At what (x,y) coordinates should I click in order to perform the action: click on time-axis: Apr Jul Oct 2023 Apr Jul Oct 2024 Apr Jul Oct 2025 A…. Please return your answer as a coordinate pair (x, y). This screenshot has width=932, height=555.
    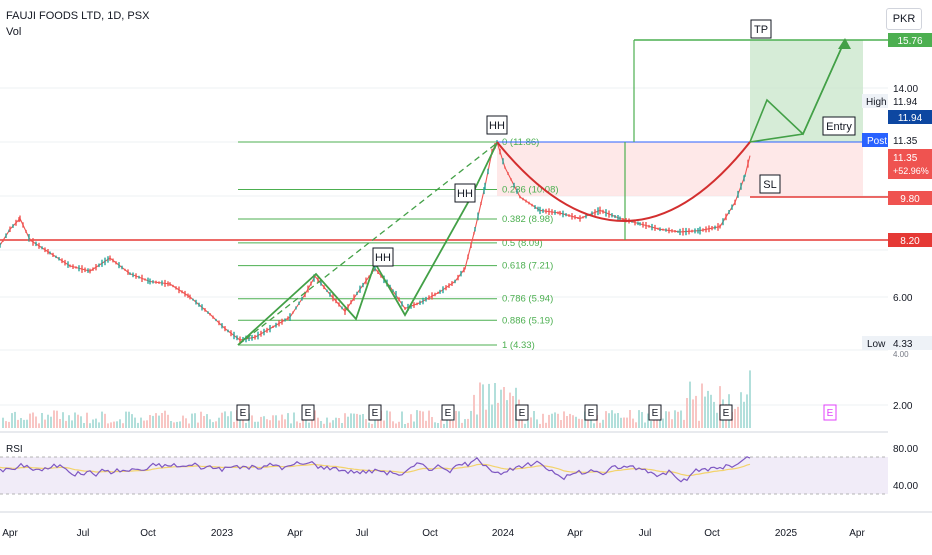
    Looking at the image, I should click on (433, 533).